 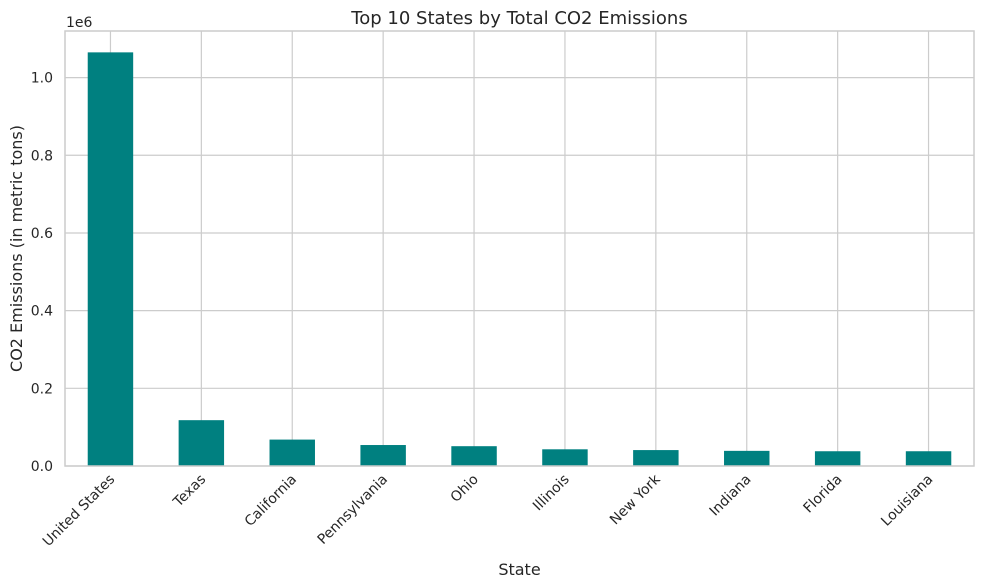 What do you see at coordinates (271, 501) in the screenshot?
I see `x-tick-label: California` at bounding box center [271, 501].